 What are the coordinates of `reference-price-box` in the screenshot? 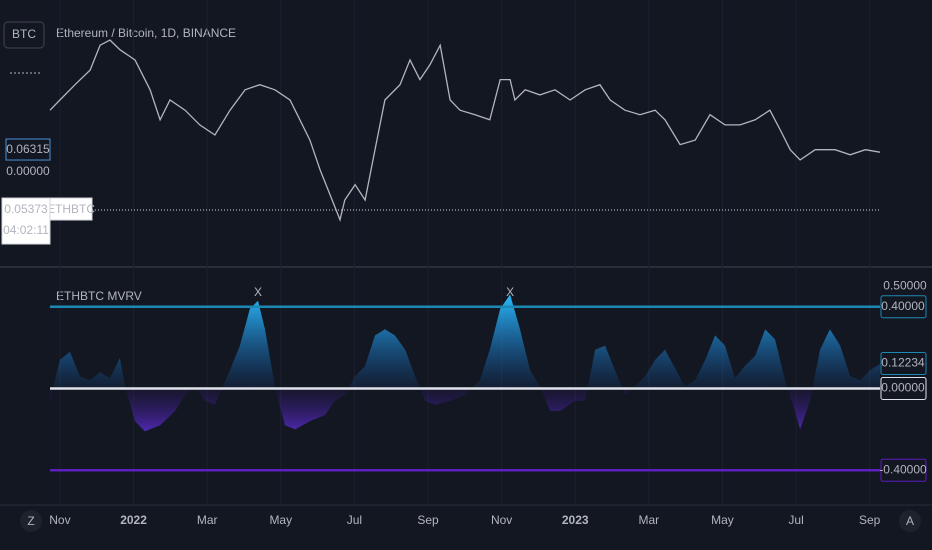 It's located at (26, 221).